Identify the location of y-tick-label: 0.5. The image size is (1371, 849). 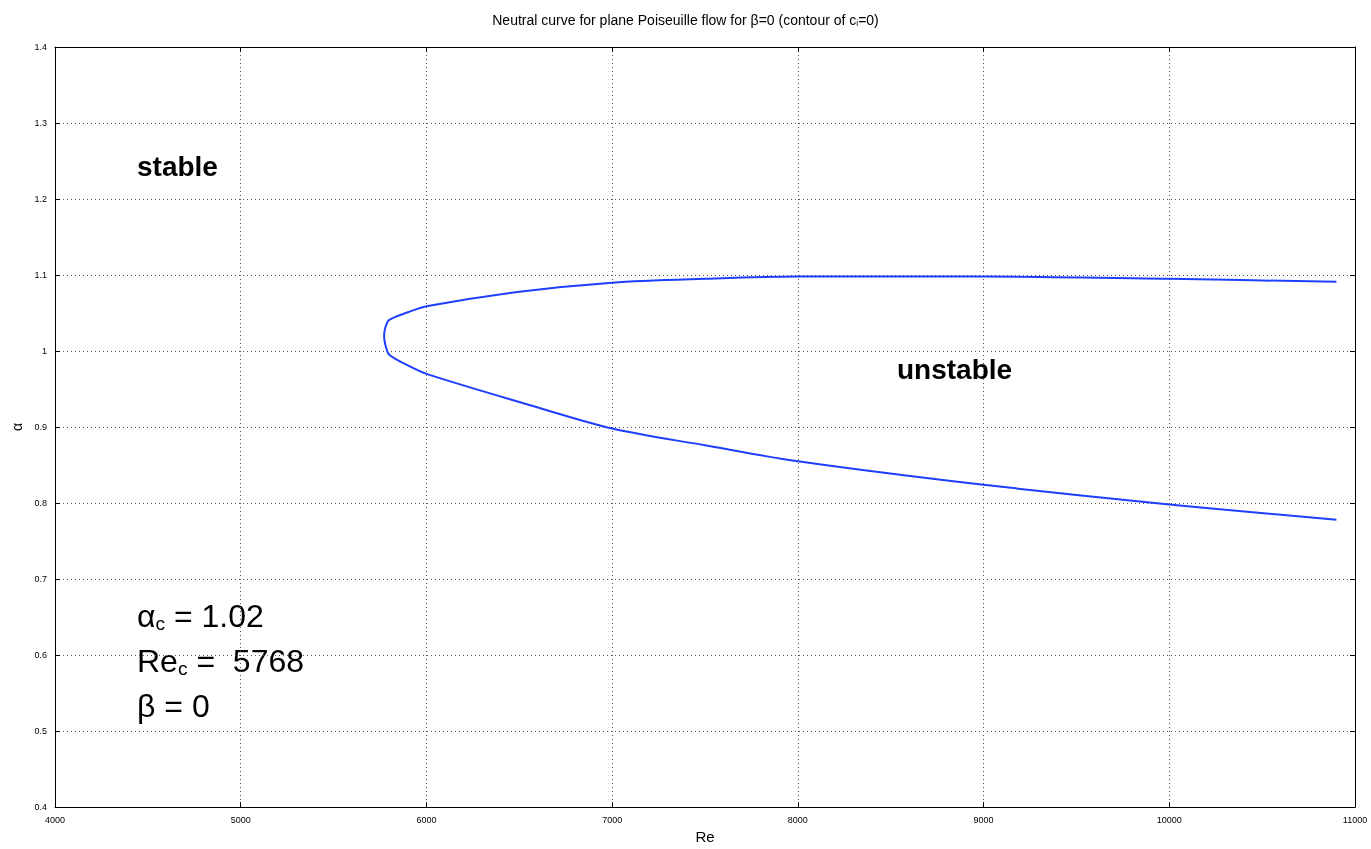
(40, 731).